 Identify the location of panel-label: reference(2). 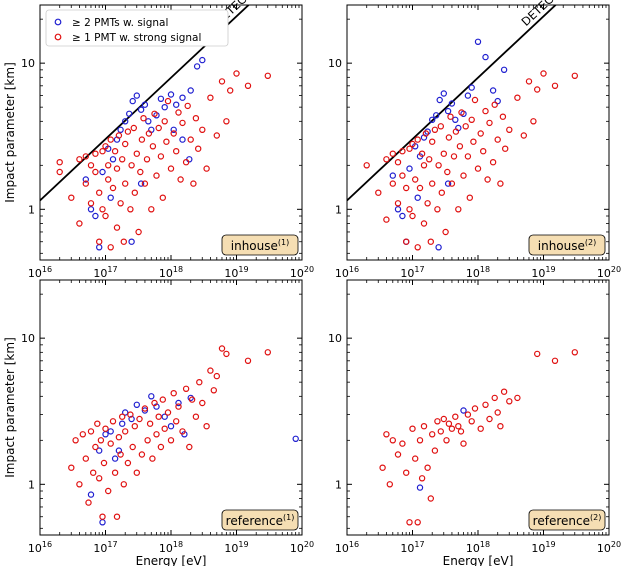
(567, 520).